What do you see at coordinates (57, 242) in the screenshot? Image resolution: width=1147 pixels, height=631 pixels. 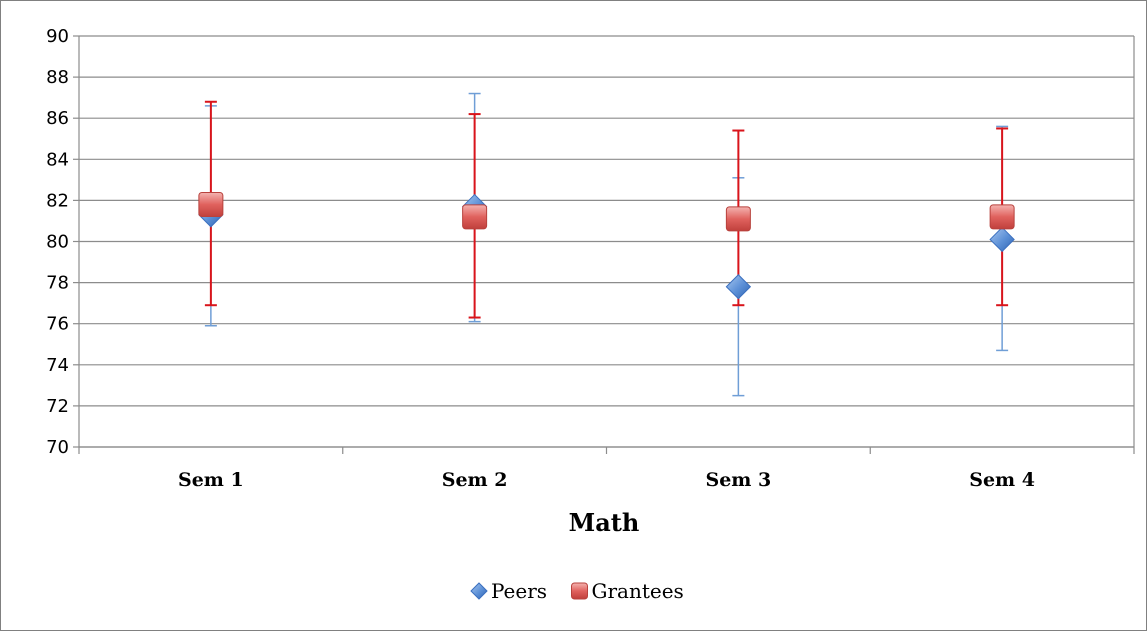 I see `y-tick-label: 80` at bounding box center [57, 242].